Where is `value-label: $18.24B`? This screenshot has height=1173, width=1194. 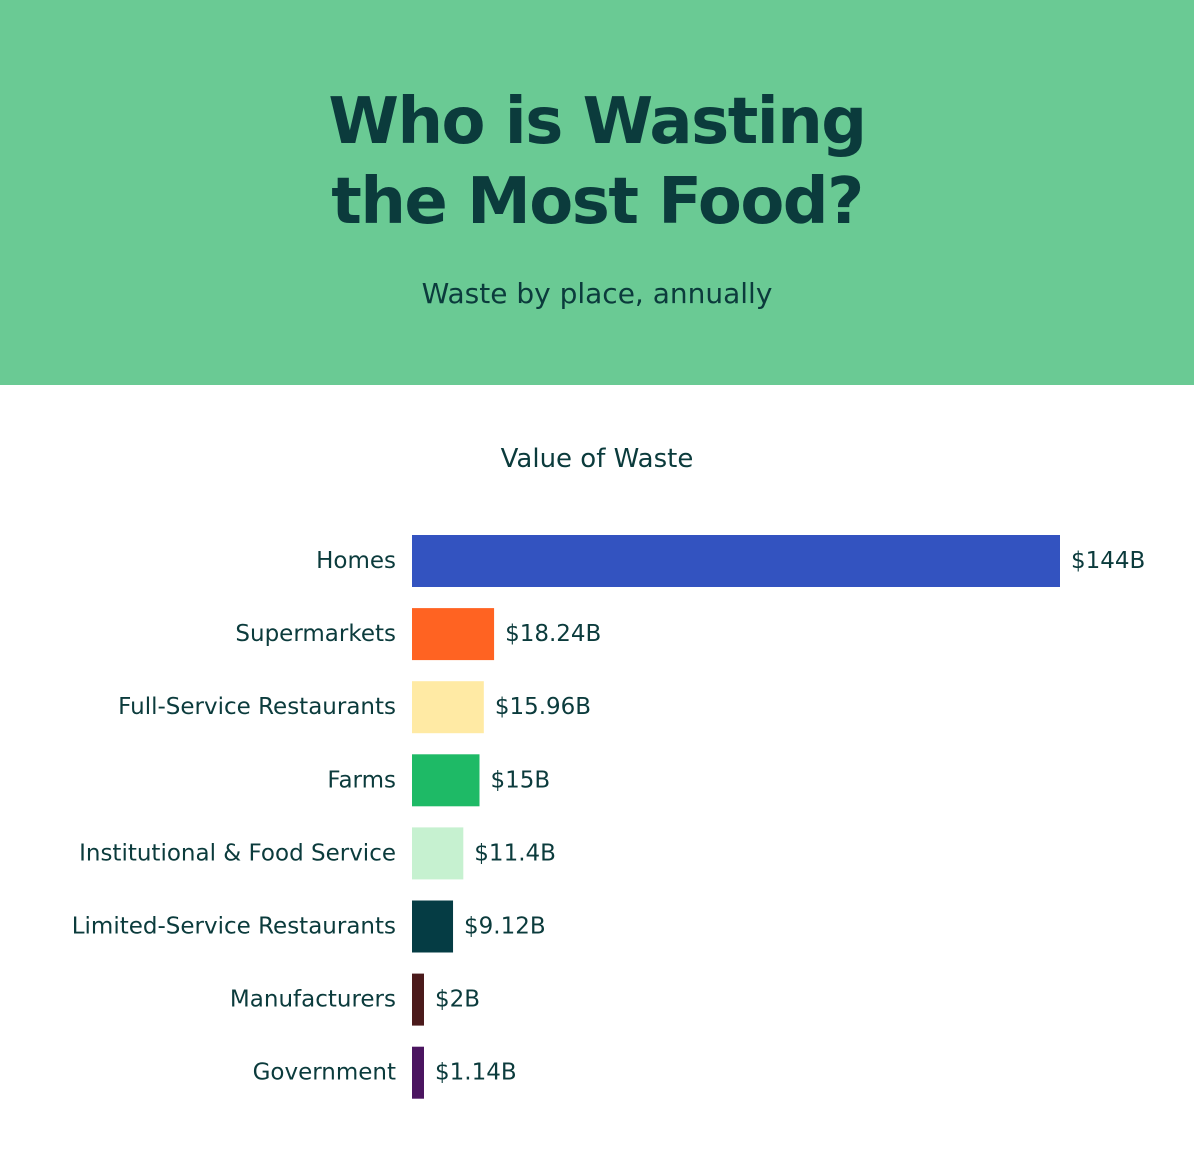
value-label: $18.24B is located at coordinates (553, 634).